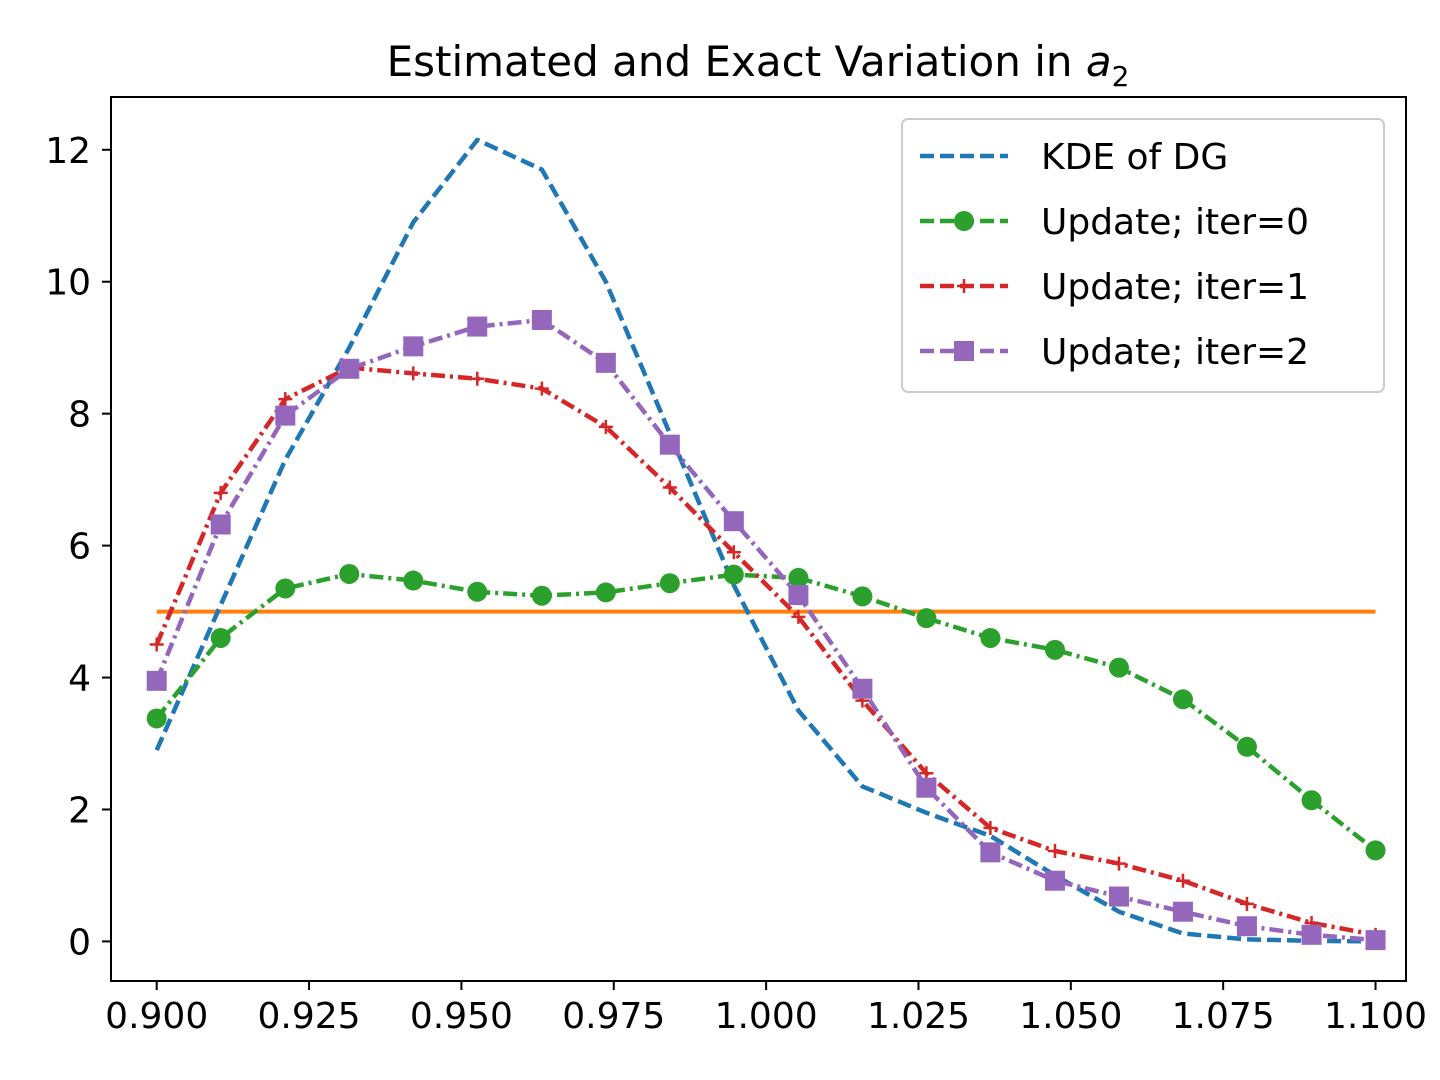  Describe the element at coordinates (1121, 76) in the screenshot. I see `chart-title-subscript: 2` at that location.